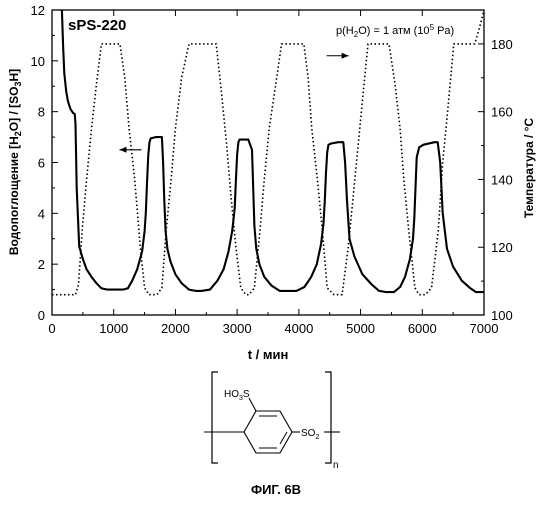  I want to click on series-left-indicator-head, so click(122, 150).